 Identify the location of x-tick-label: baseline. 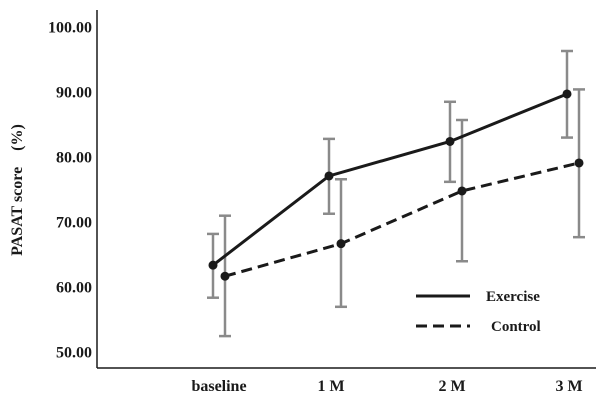
(218, 386).